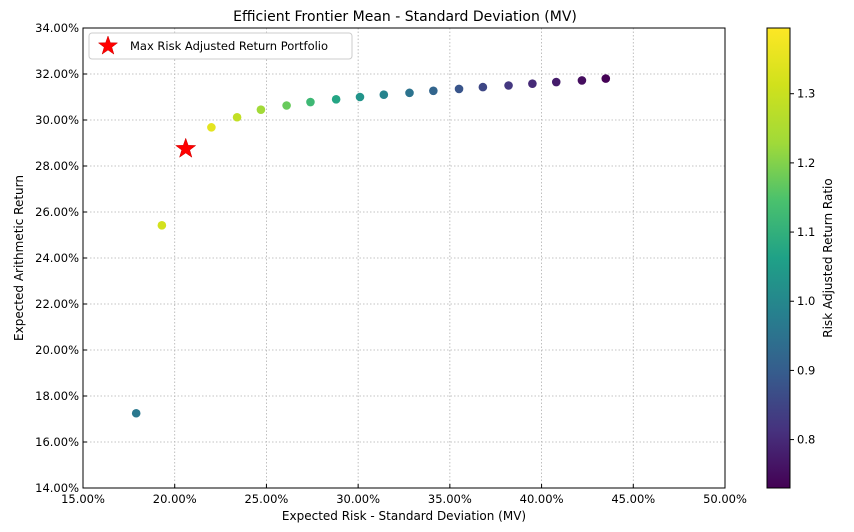 Image resolution: width=854 pixels, height=532 pixels. What do you see at coordinates (57, 166) in the screenshot?
I see `y-tick-label: 28.00%` at bounding box center [57, 166].